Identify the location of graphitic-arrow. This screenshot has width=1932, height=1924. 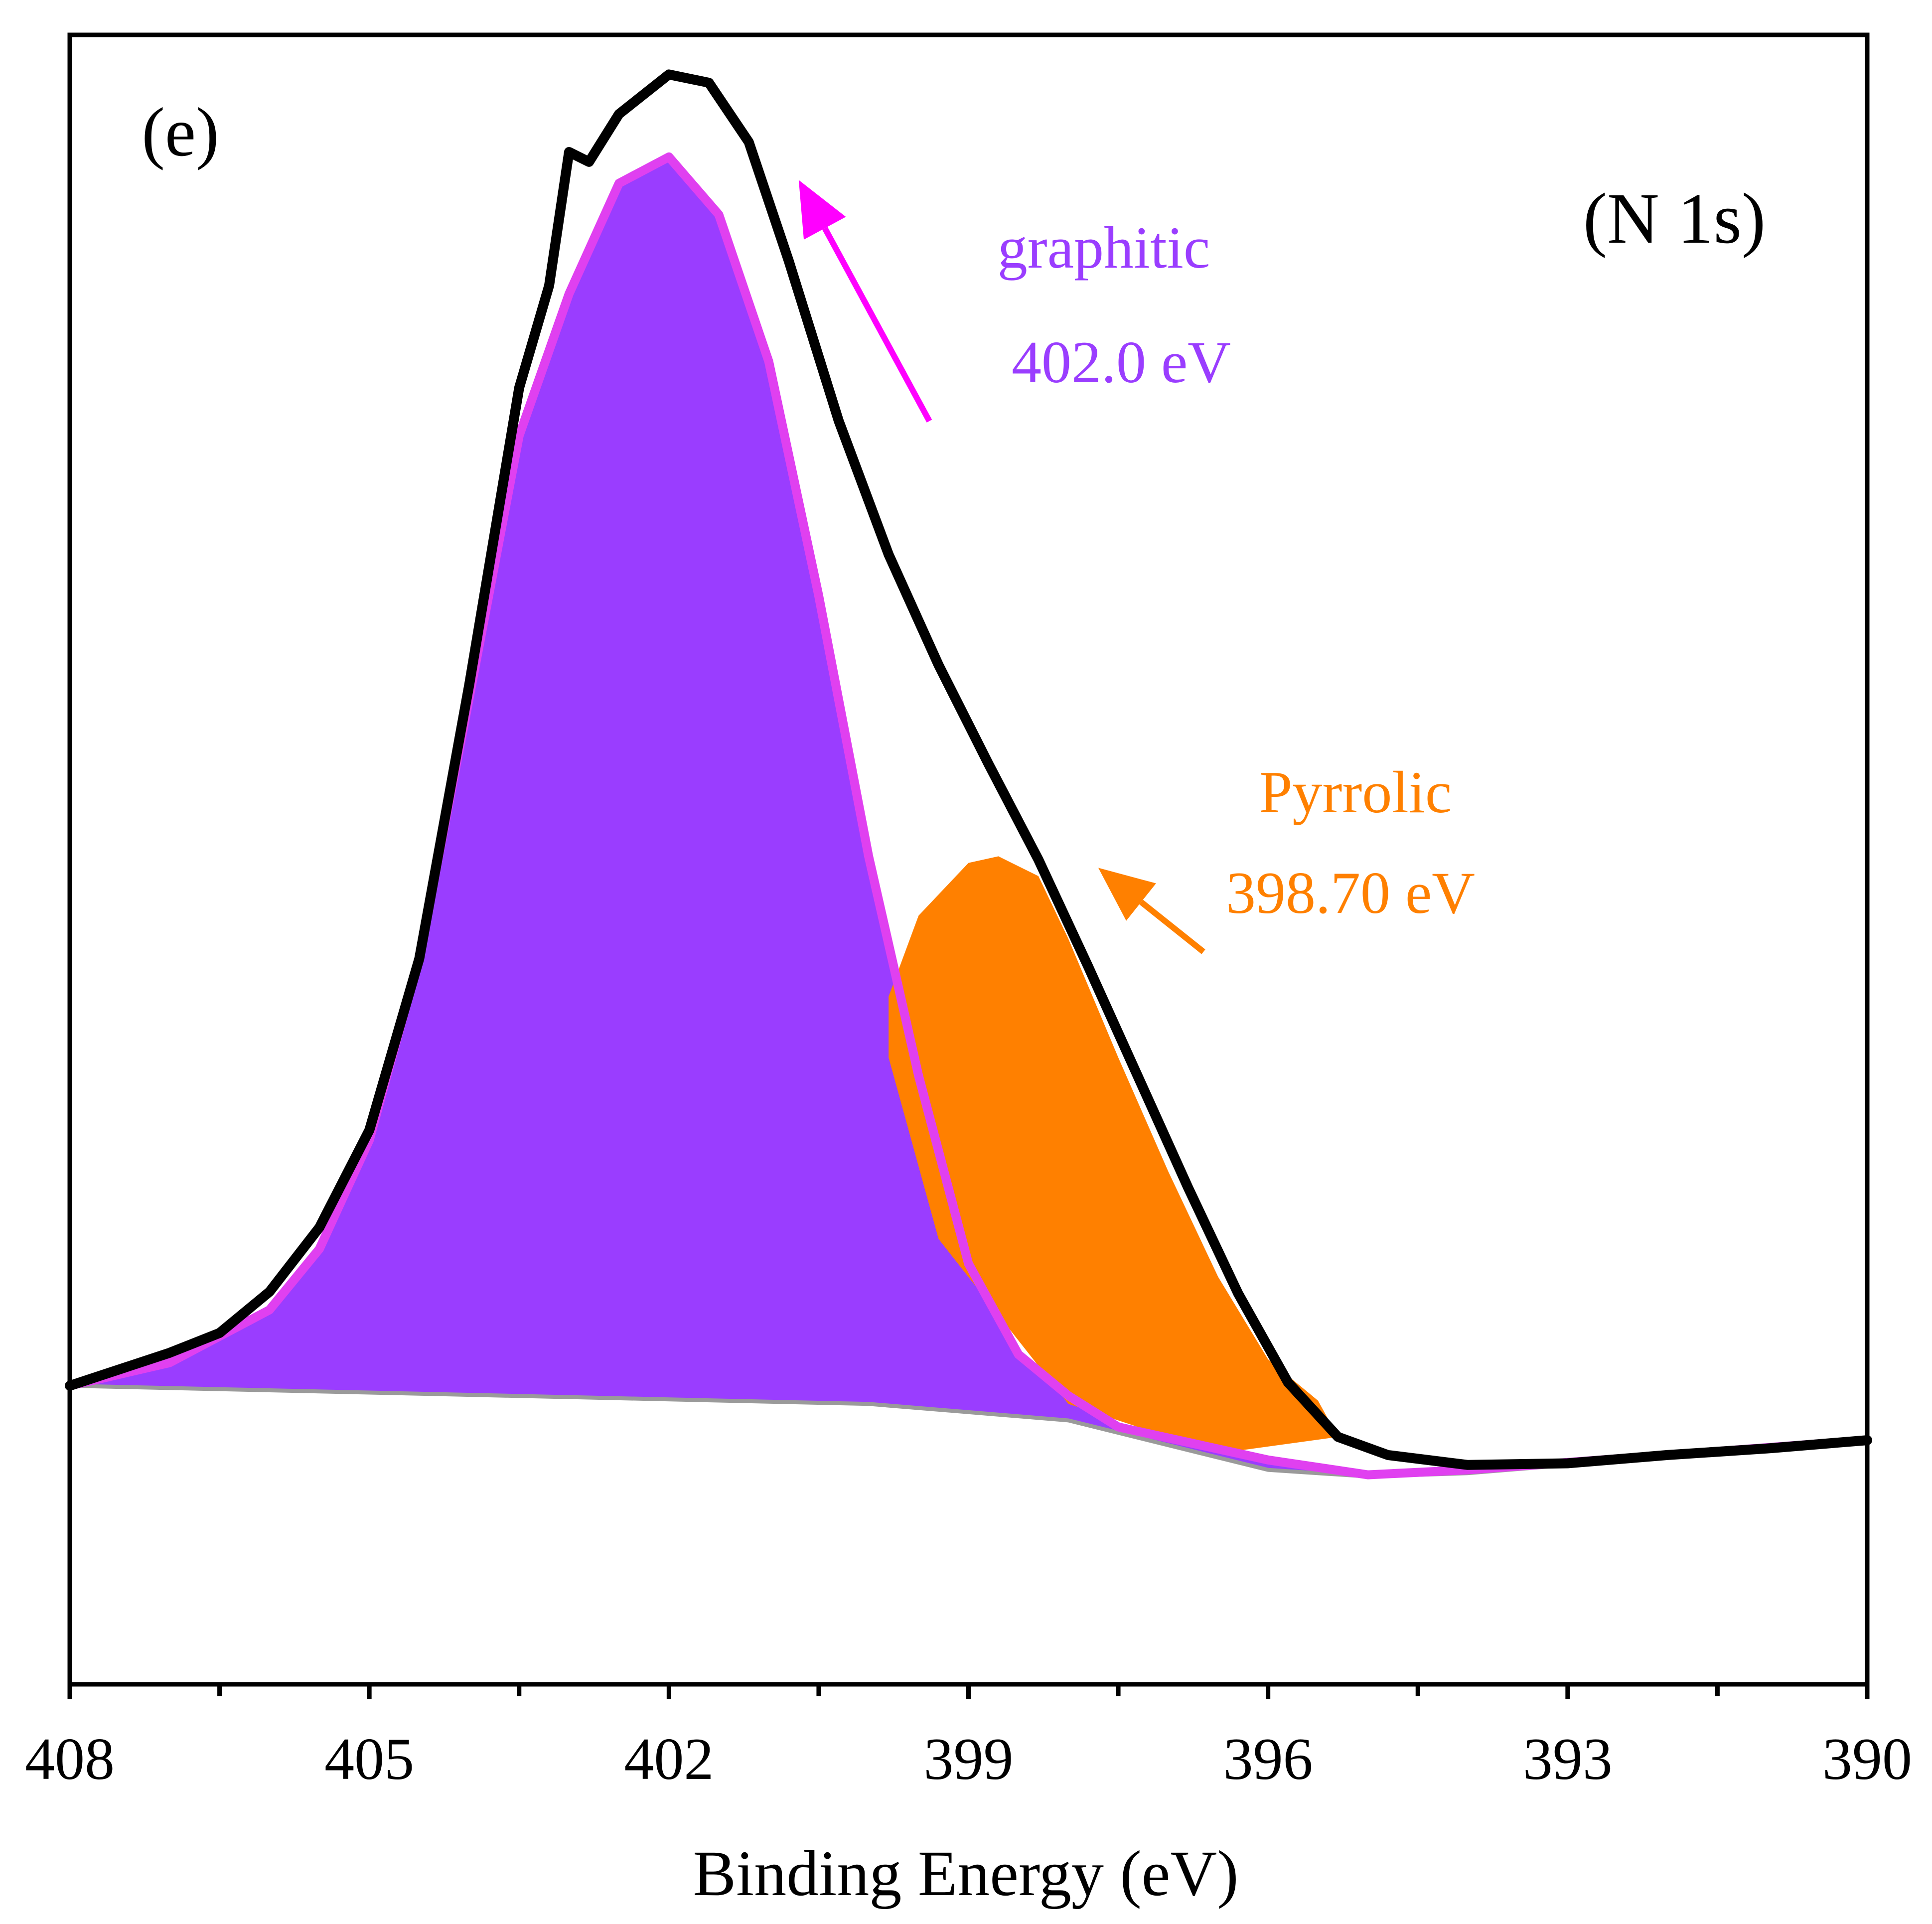
(865, 301).